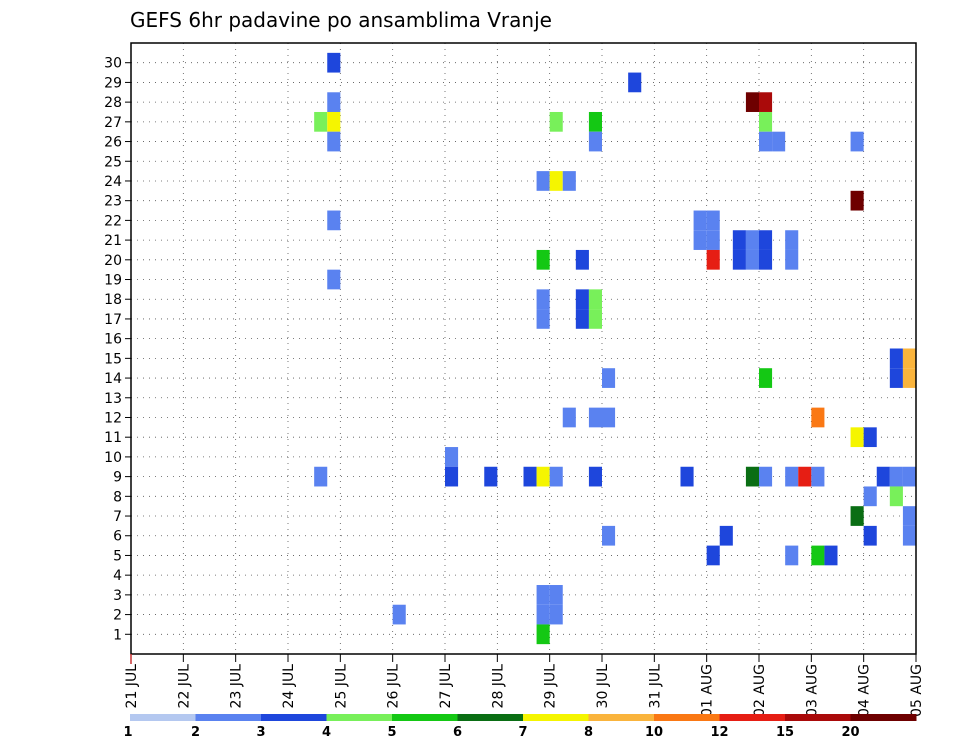 The height and width of the screenshot is (742, 960). I want to click on y-tick-label: 24, so click(113, 182).